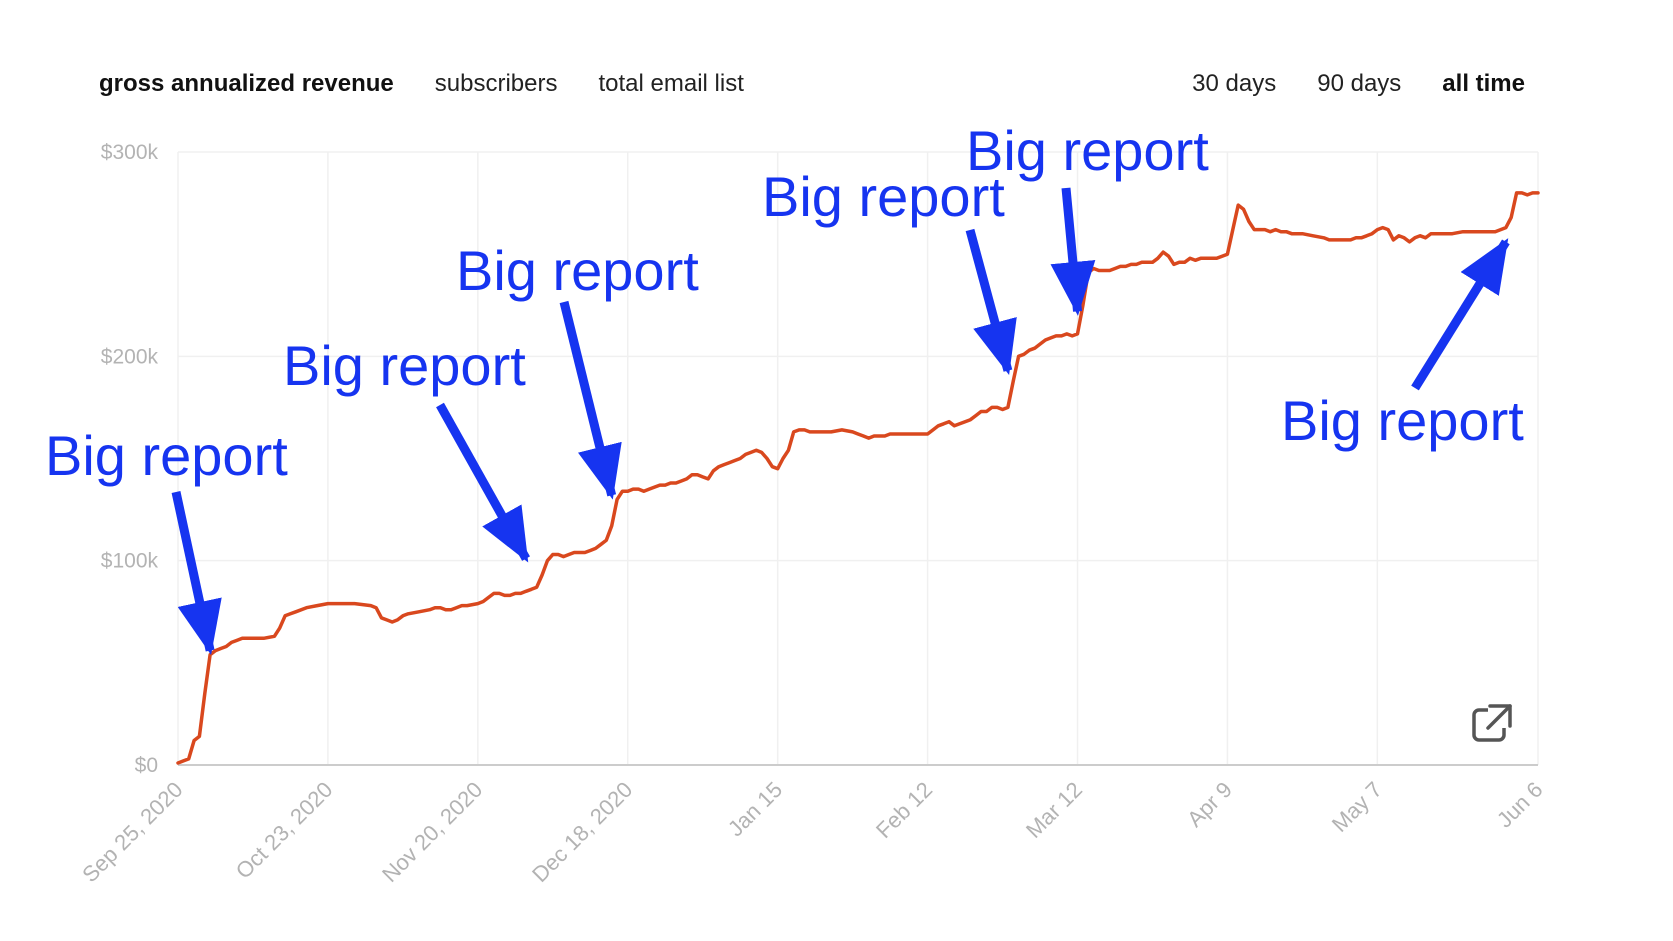 This screenshot has width=1673, height=941. Describe the element at coordinates (1054, 810) in the screenshot. I see `x-tick-label: Mar 12` at that location.